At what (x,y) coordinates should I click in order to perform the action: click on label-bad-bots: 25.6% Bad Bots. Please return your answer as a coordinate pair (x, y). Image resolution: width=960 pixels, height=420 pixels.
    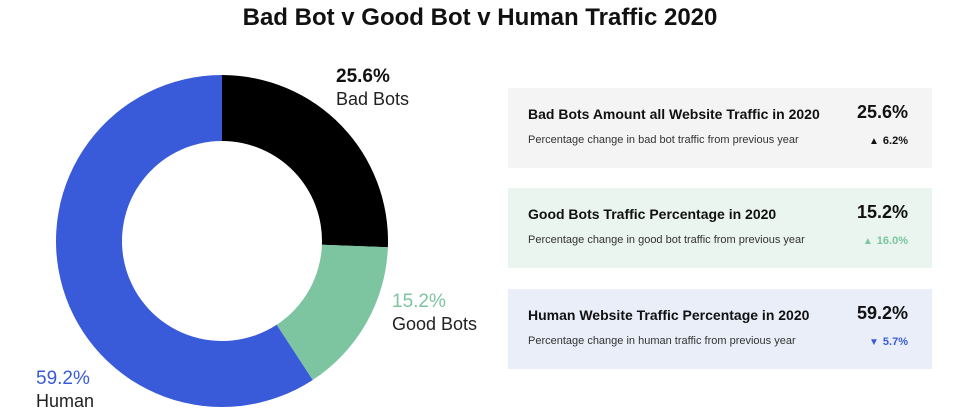
    Looking at the image, I should click on (372, 88).